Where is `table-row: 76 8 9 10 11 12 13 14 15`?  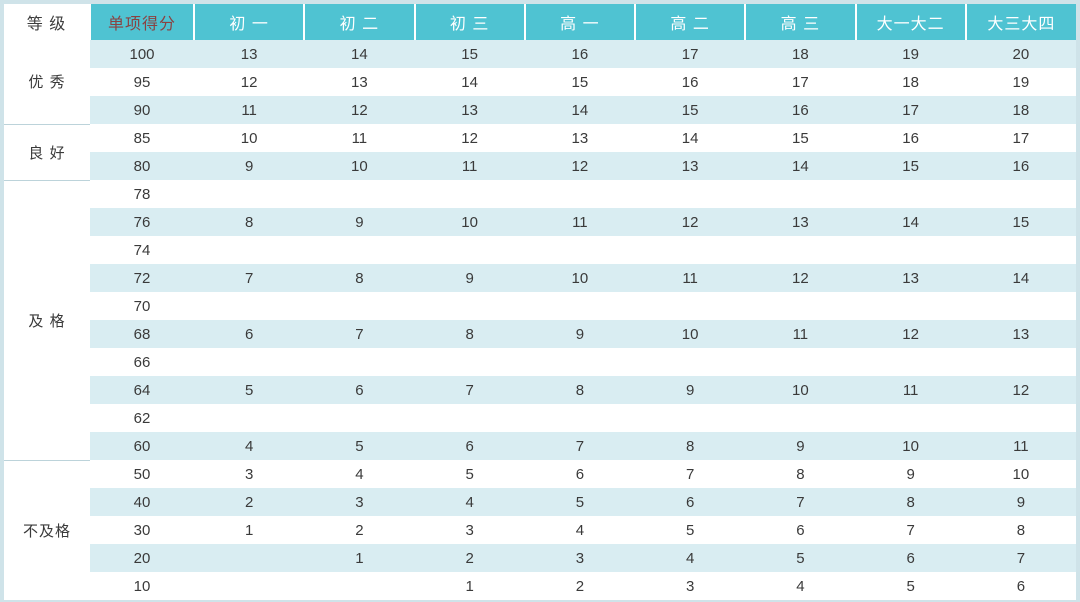 table-row: 76 8 9 10 11 12 13 14 15 is located at coordinates (540, 222).